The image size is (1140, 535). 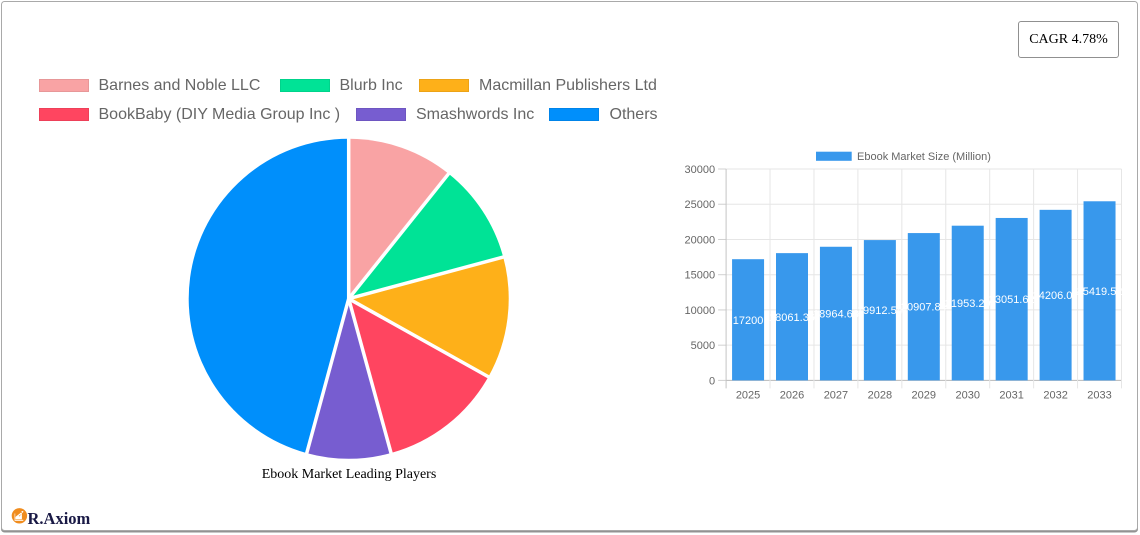 What do you see at coordinates (924, 396) in the screenshot?
I see `svg-text: 2029` at bounding box center [924, 396].